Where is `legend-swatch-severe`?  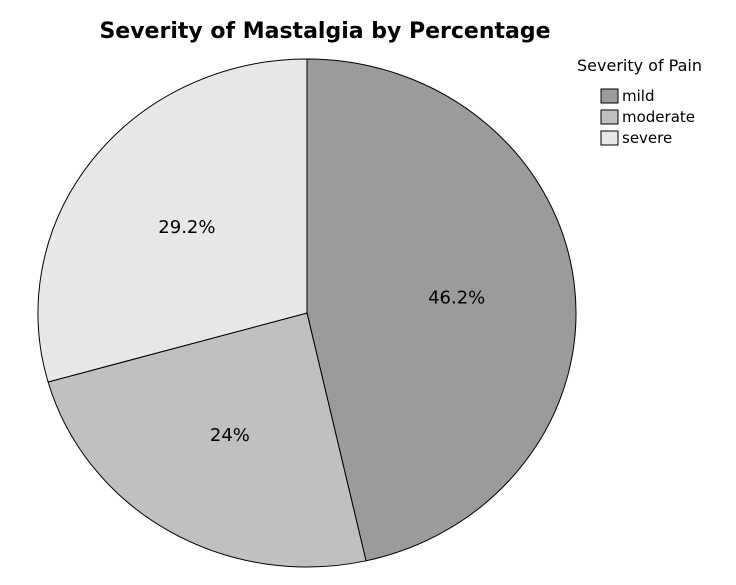
legend-swatch-severe is located at coordinates (609, 138).